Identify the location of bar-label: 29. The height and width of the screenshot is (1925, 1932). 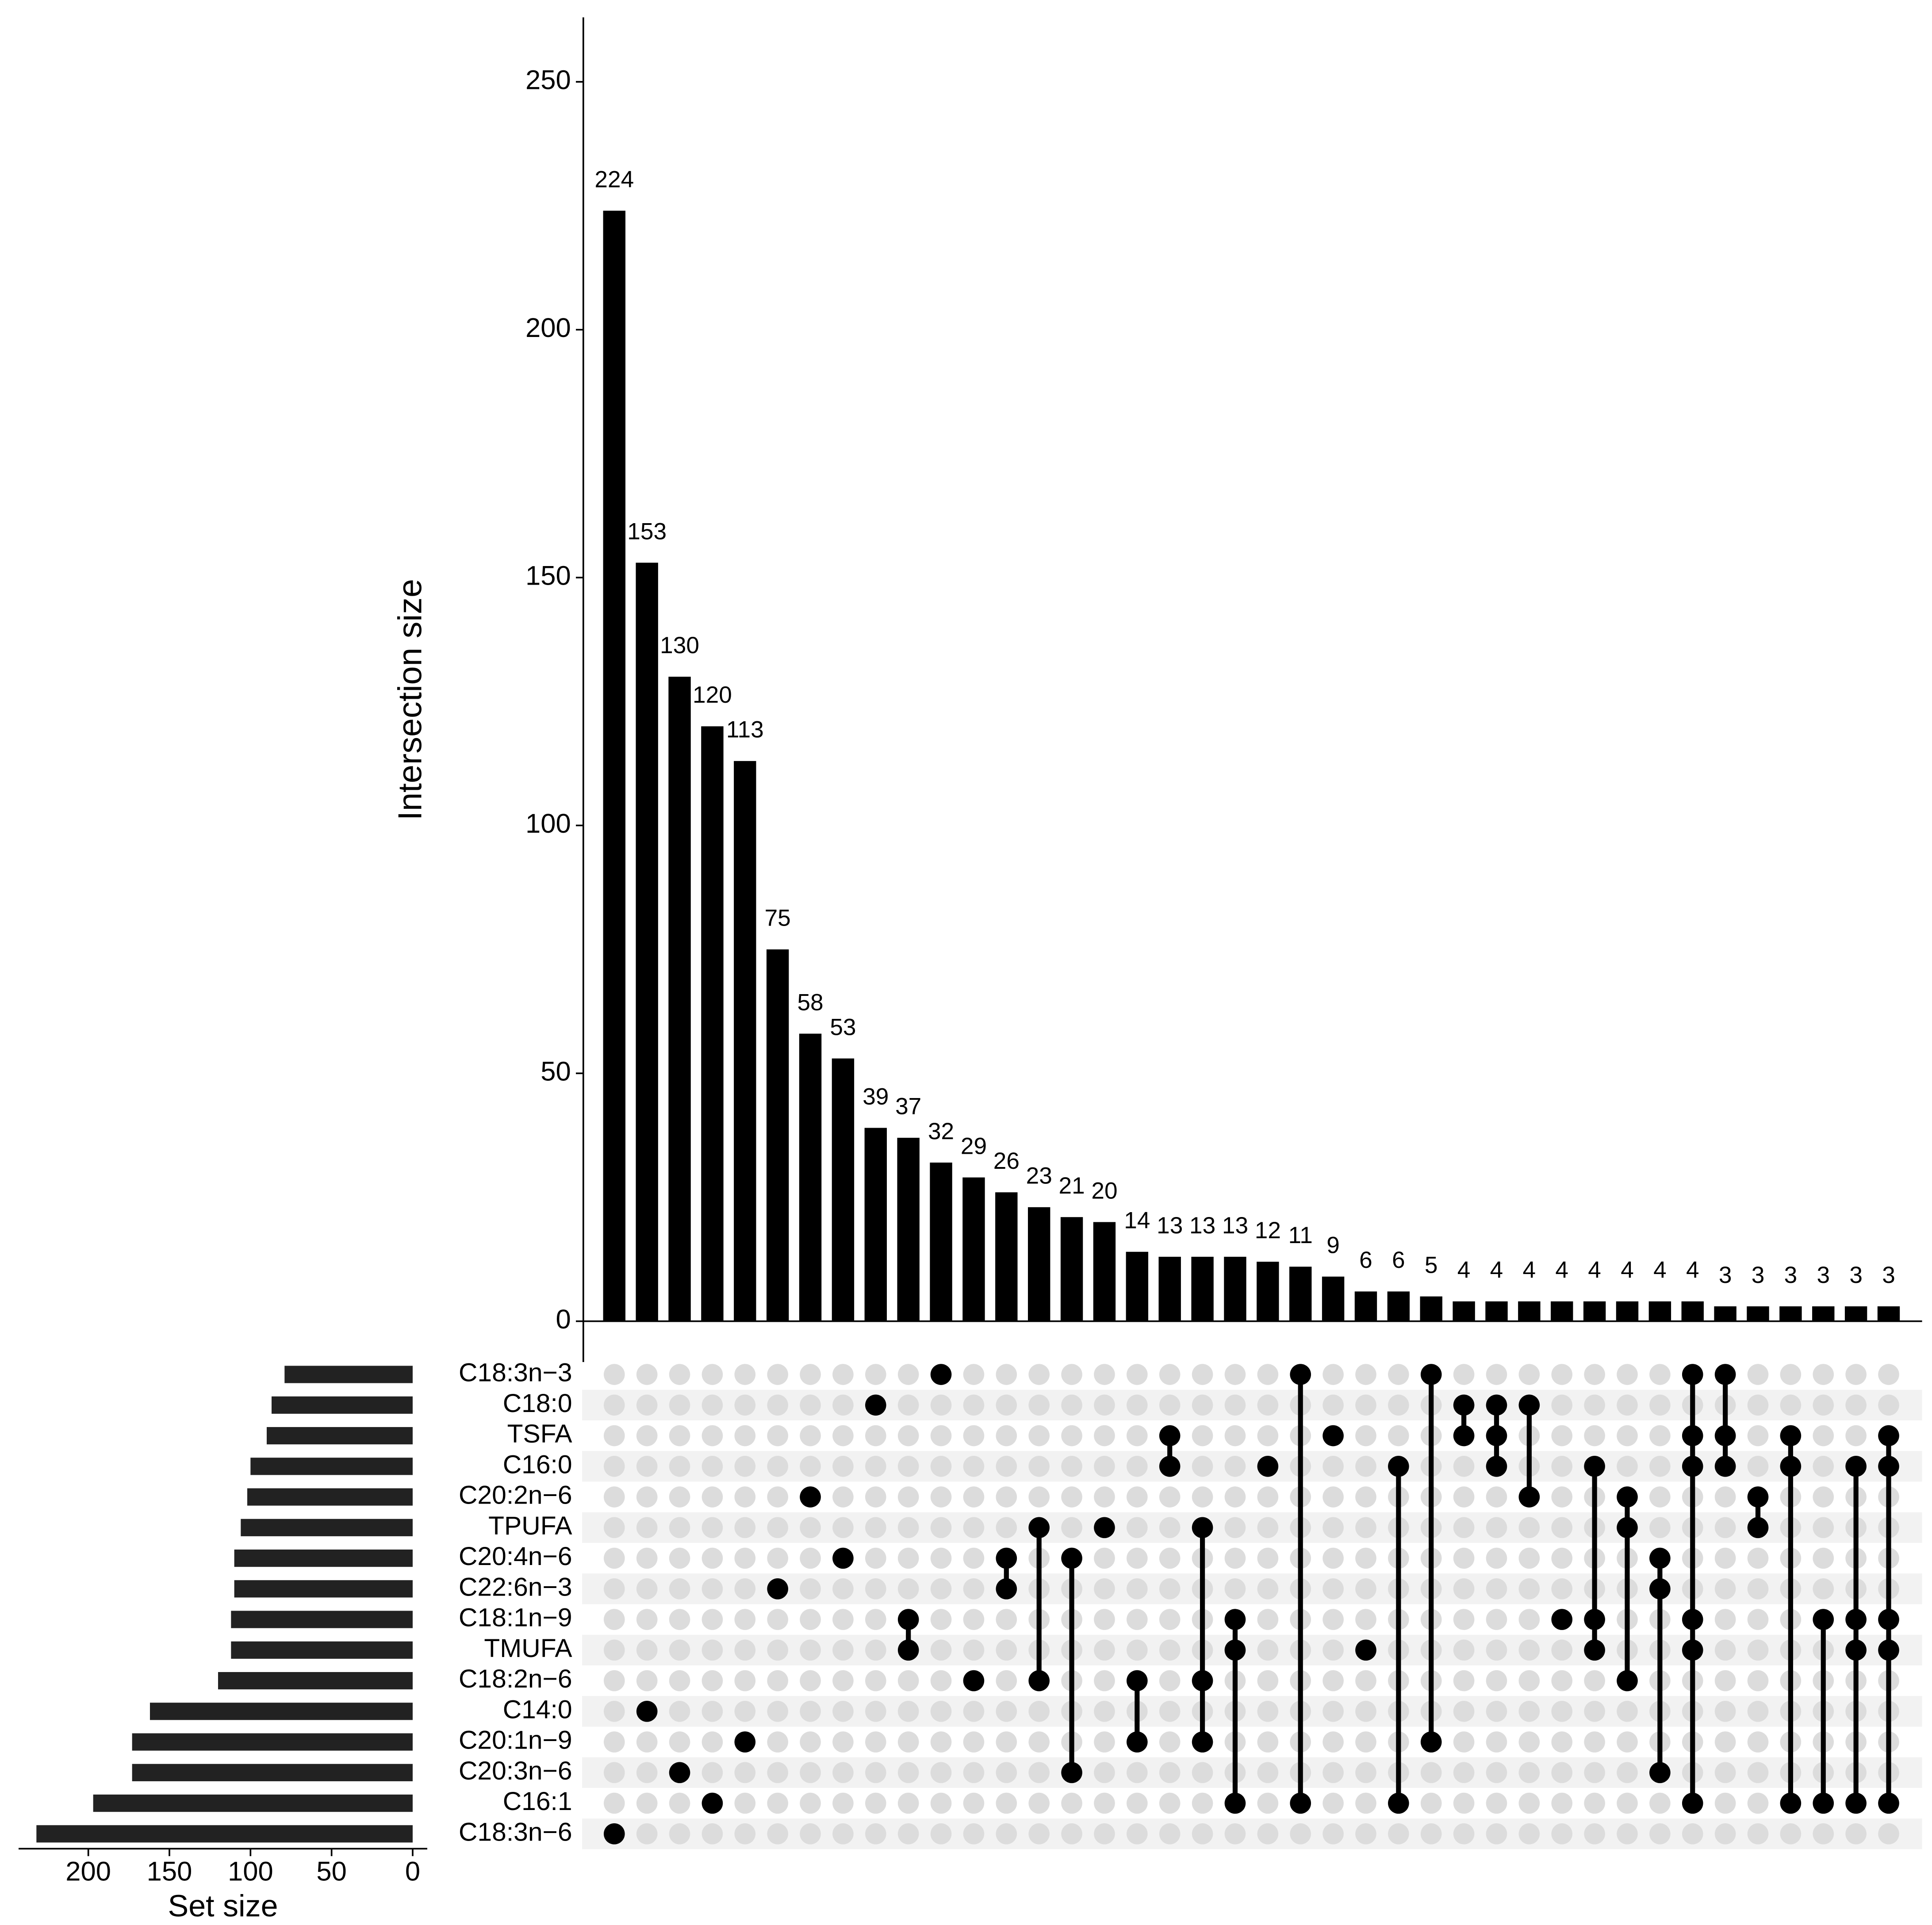
(974, 1146).